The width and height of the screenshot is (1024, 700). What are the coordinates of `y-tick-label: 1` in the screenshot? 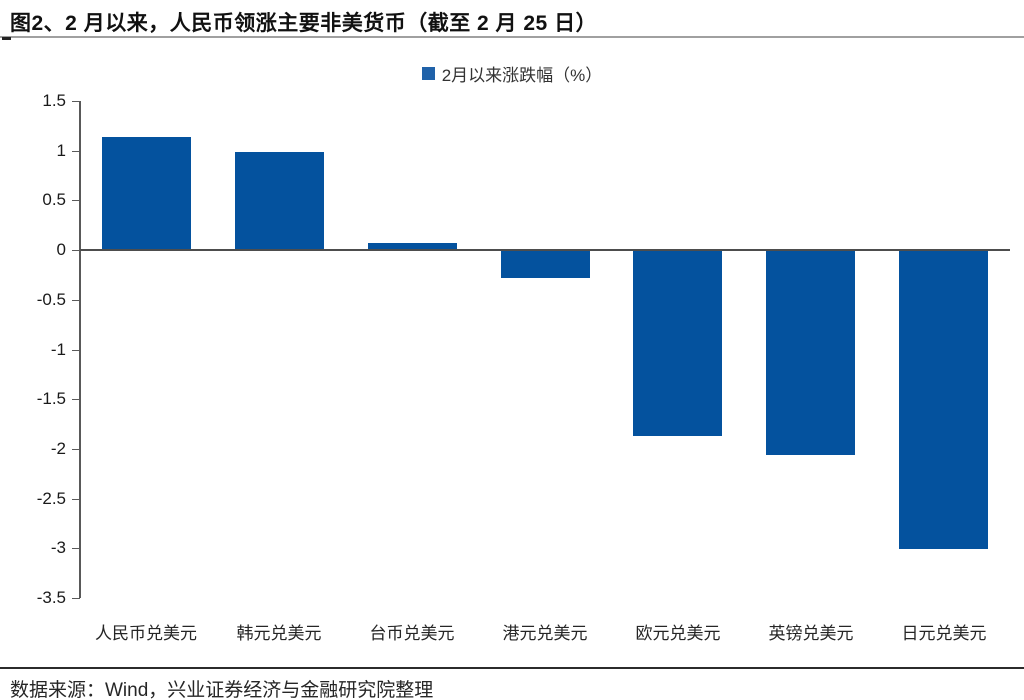 It's located at (61, 150).